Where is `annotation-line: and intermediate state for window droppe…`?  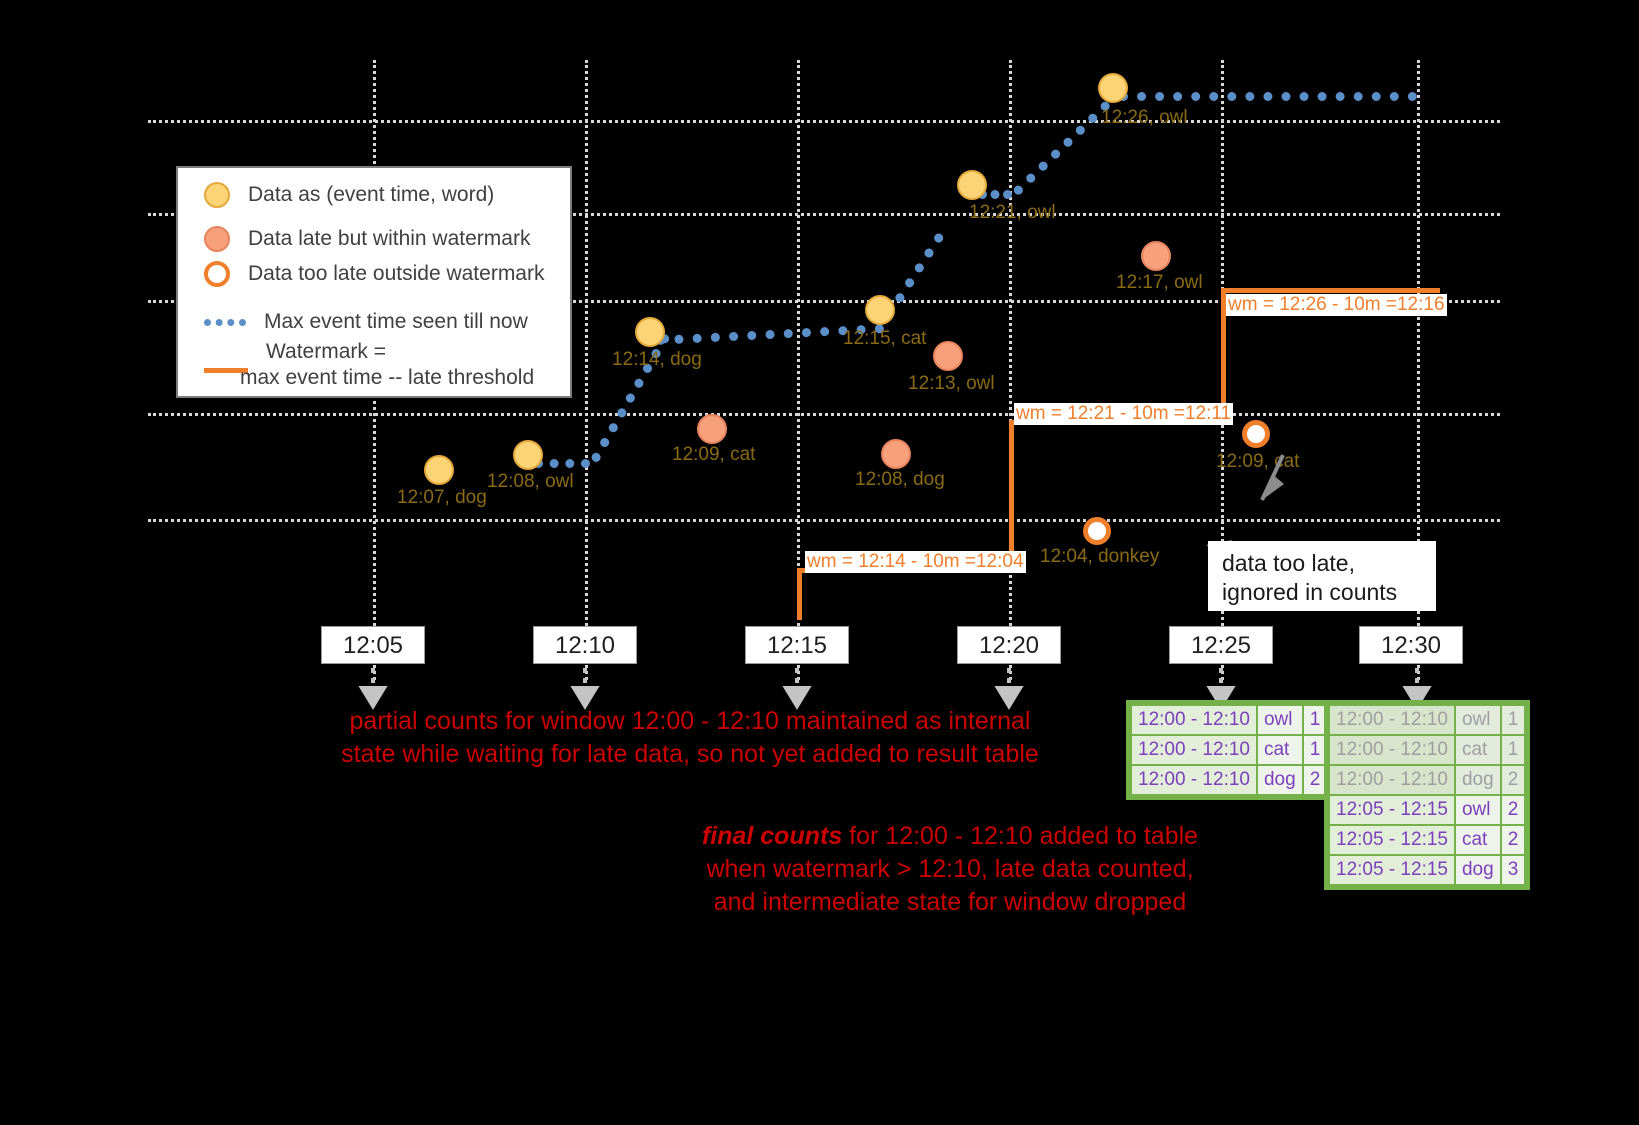
annotation-line: and intermediate state for window droppe… is located at coordinates (950, 902).